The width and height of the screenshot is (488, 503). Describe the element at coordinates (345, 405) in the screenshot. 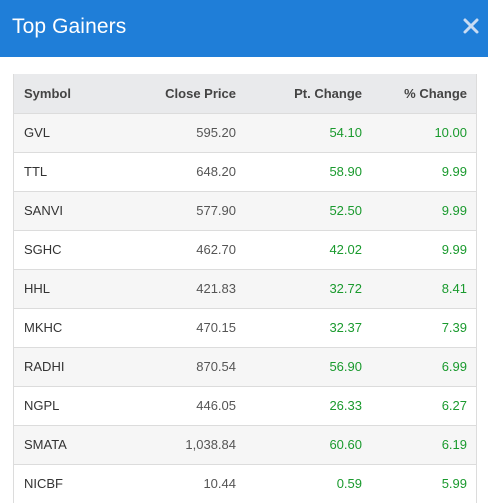

I see `cell-pt-change: 26.33` at that location.